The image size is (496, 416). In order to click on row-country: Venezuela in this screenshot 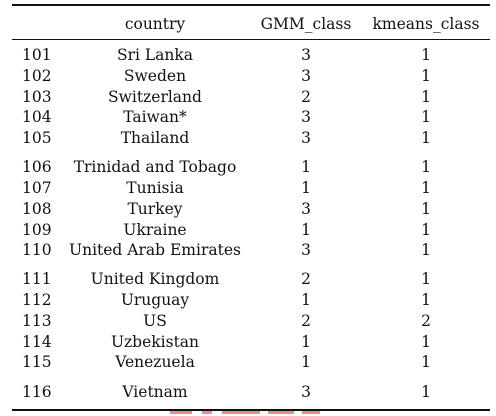, I will do `click(155, 362)`.